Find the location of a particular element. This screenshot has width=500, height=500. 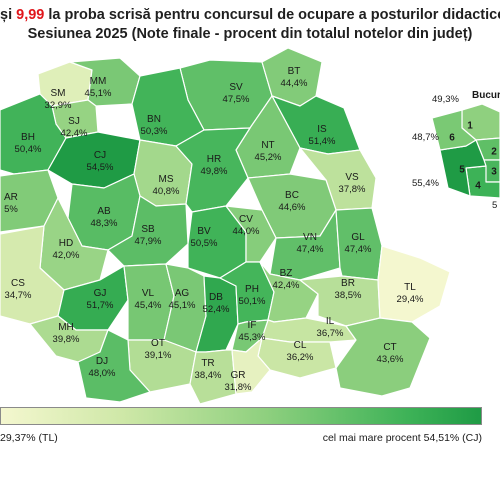

county-label-ag: AG 45,1% is located at coordinates (182, 300).